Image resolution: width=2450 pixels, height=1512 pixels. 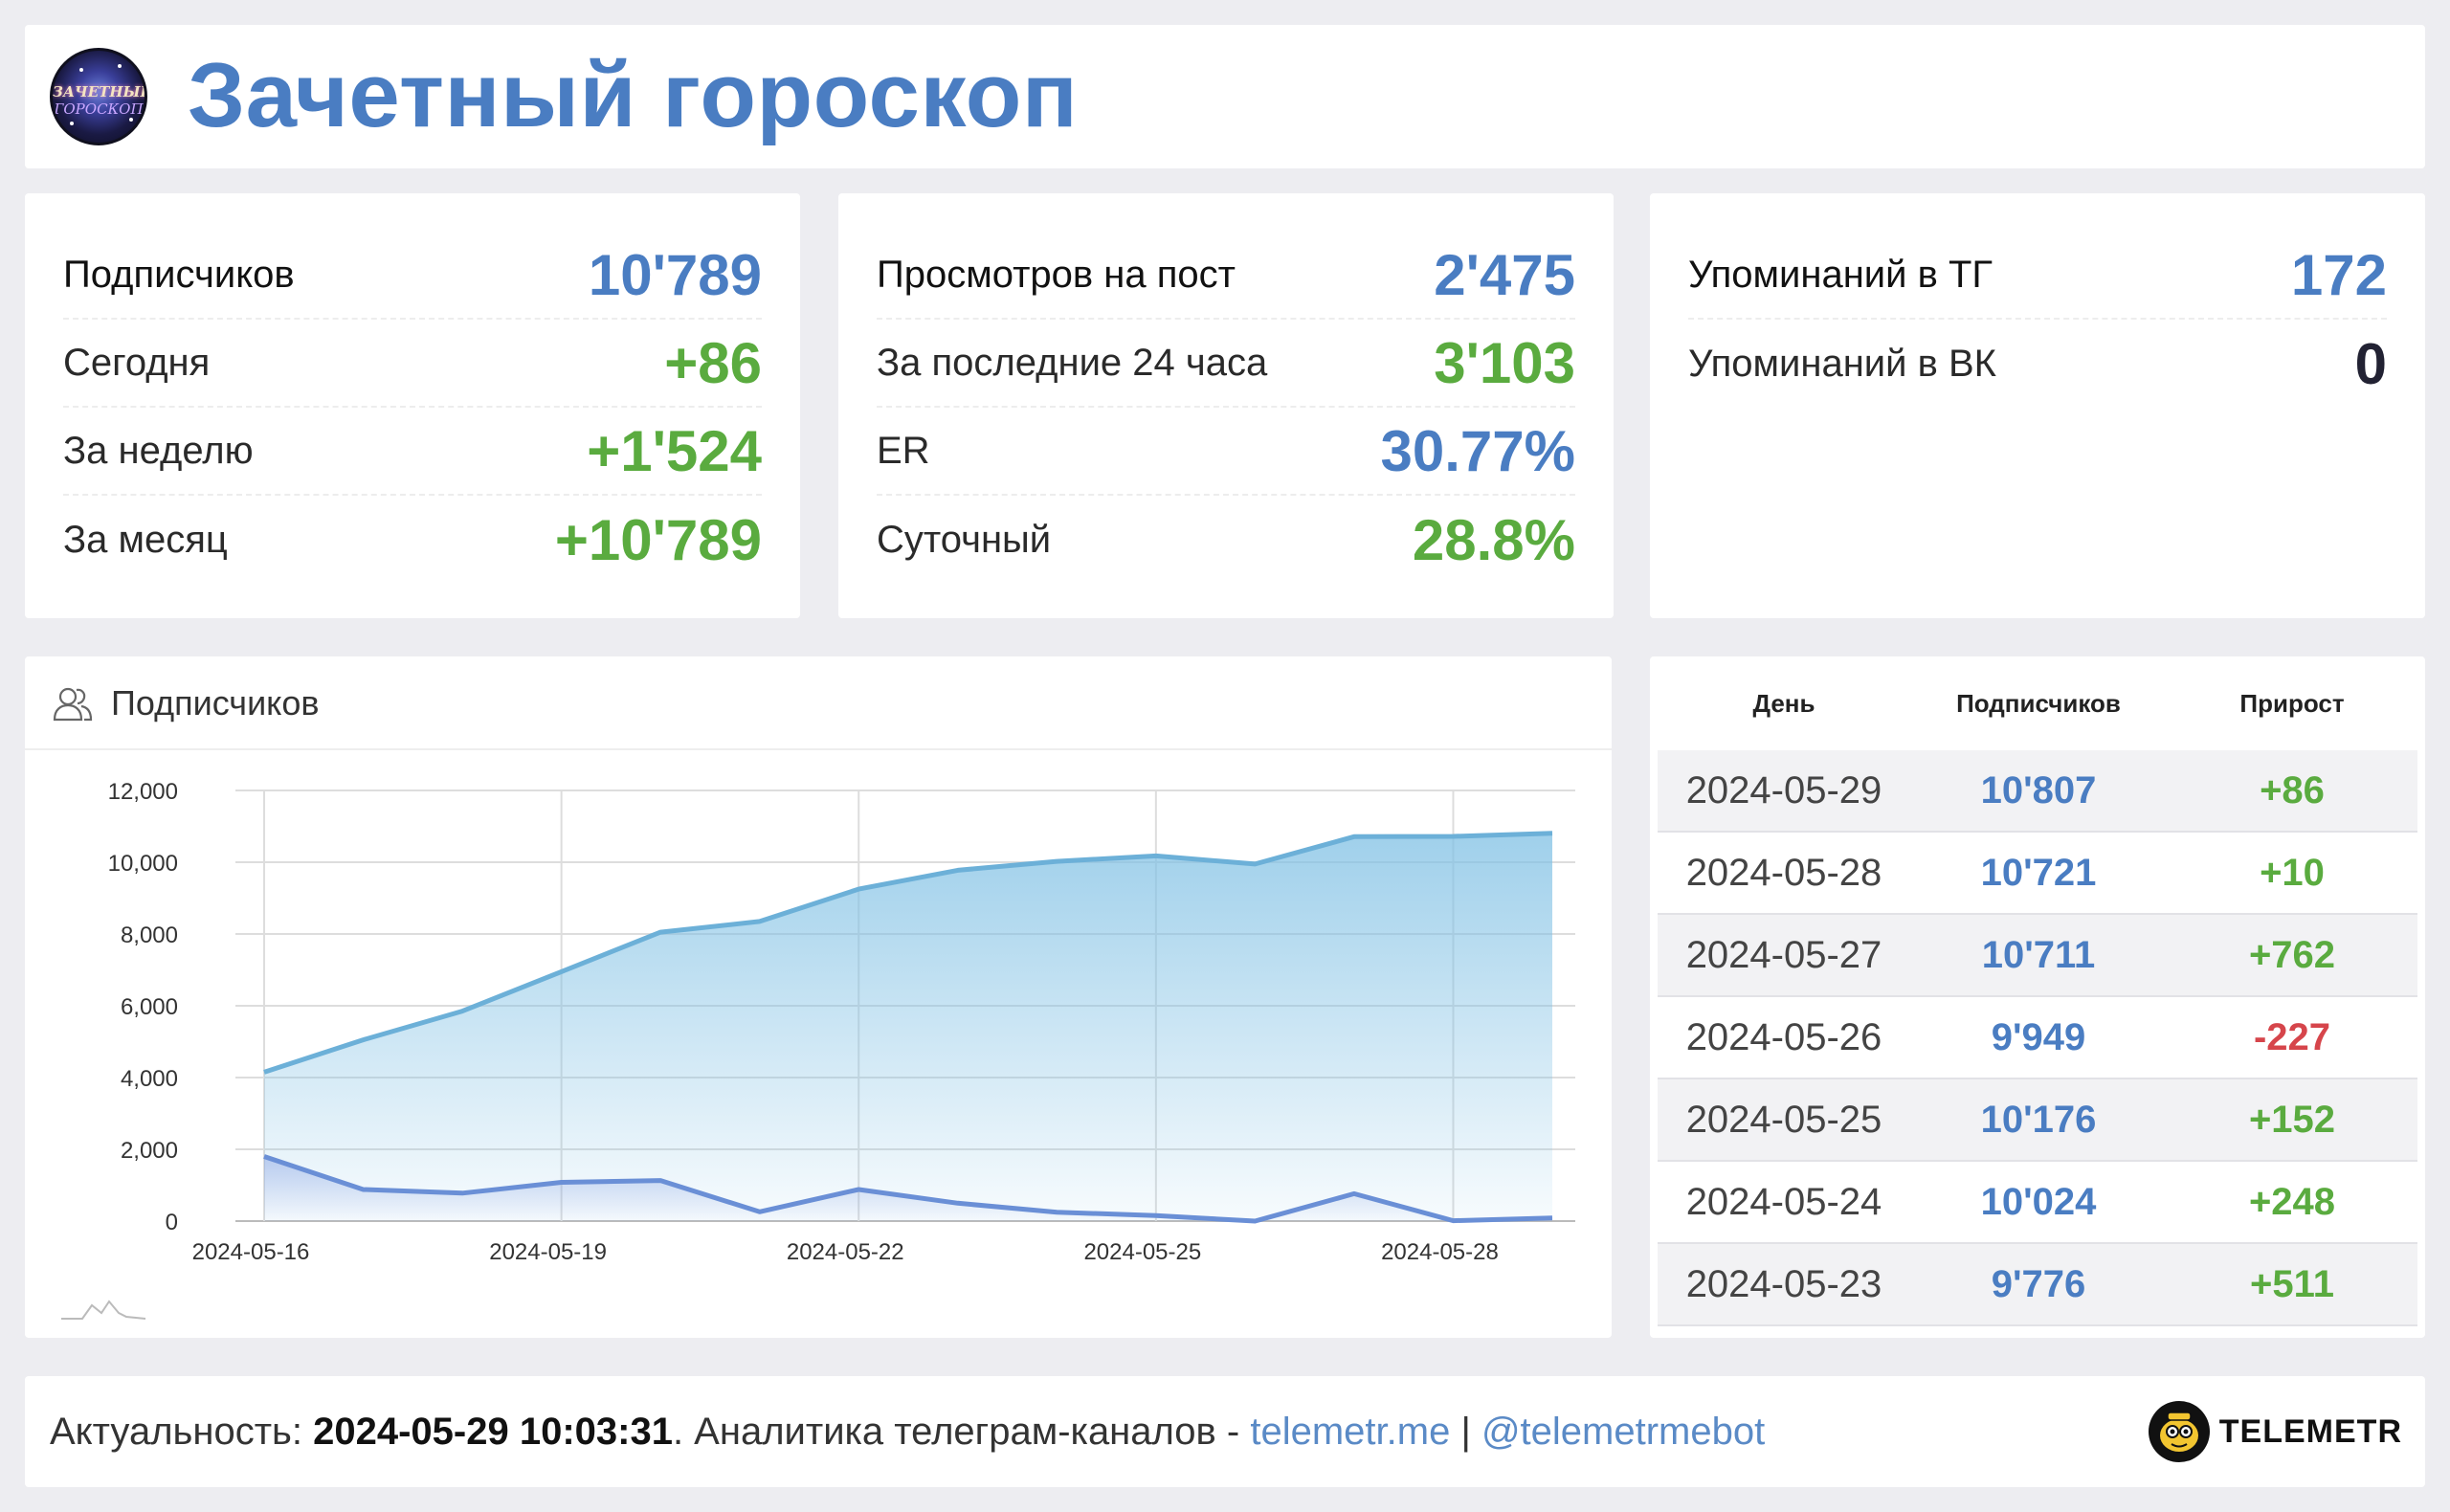 What do you see at coordinates (143, 792) in the screenshot?
I see `y-tick-label: 12,000` at bounding box center [143, 792].